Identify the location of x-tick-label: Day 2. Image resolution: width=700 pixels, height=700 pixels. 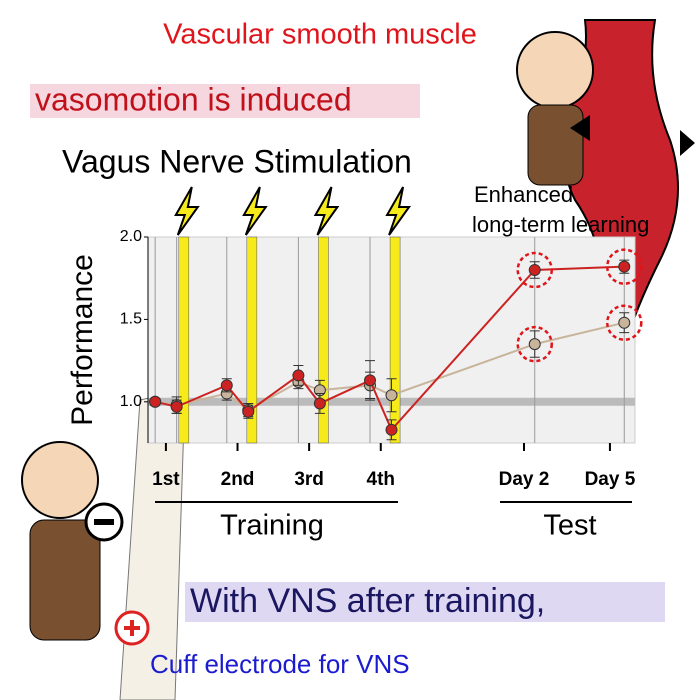
(524, 479).